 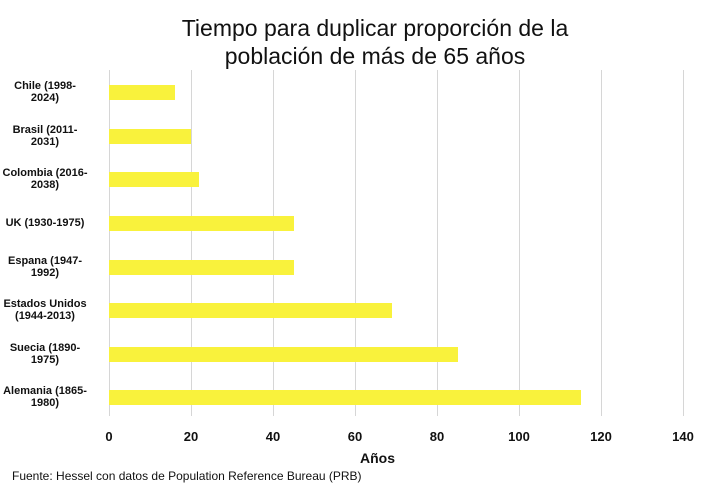 I want to click on y-category-label-line: 1975), so click(x=45, y=360).